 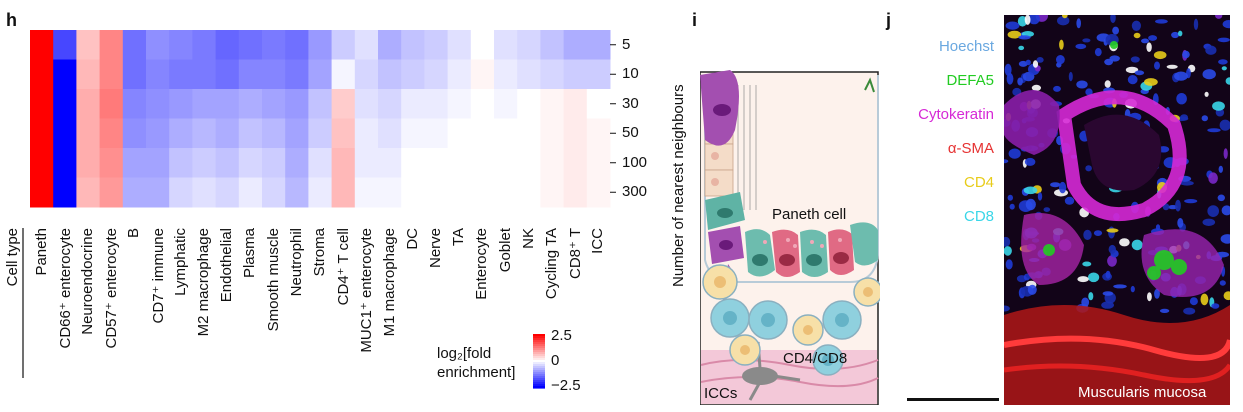 I want to click on x-tick-label: NK, so click(x=528, y=238).